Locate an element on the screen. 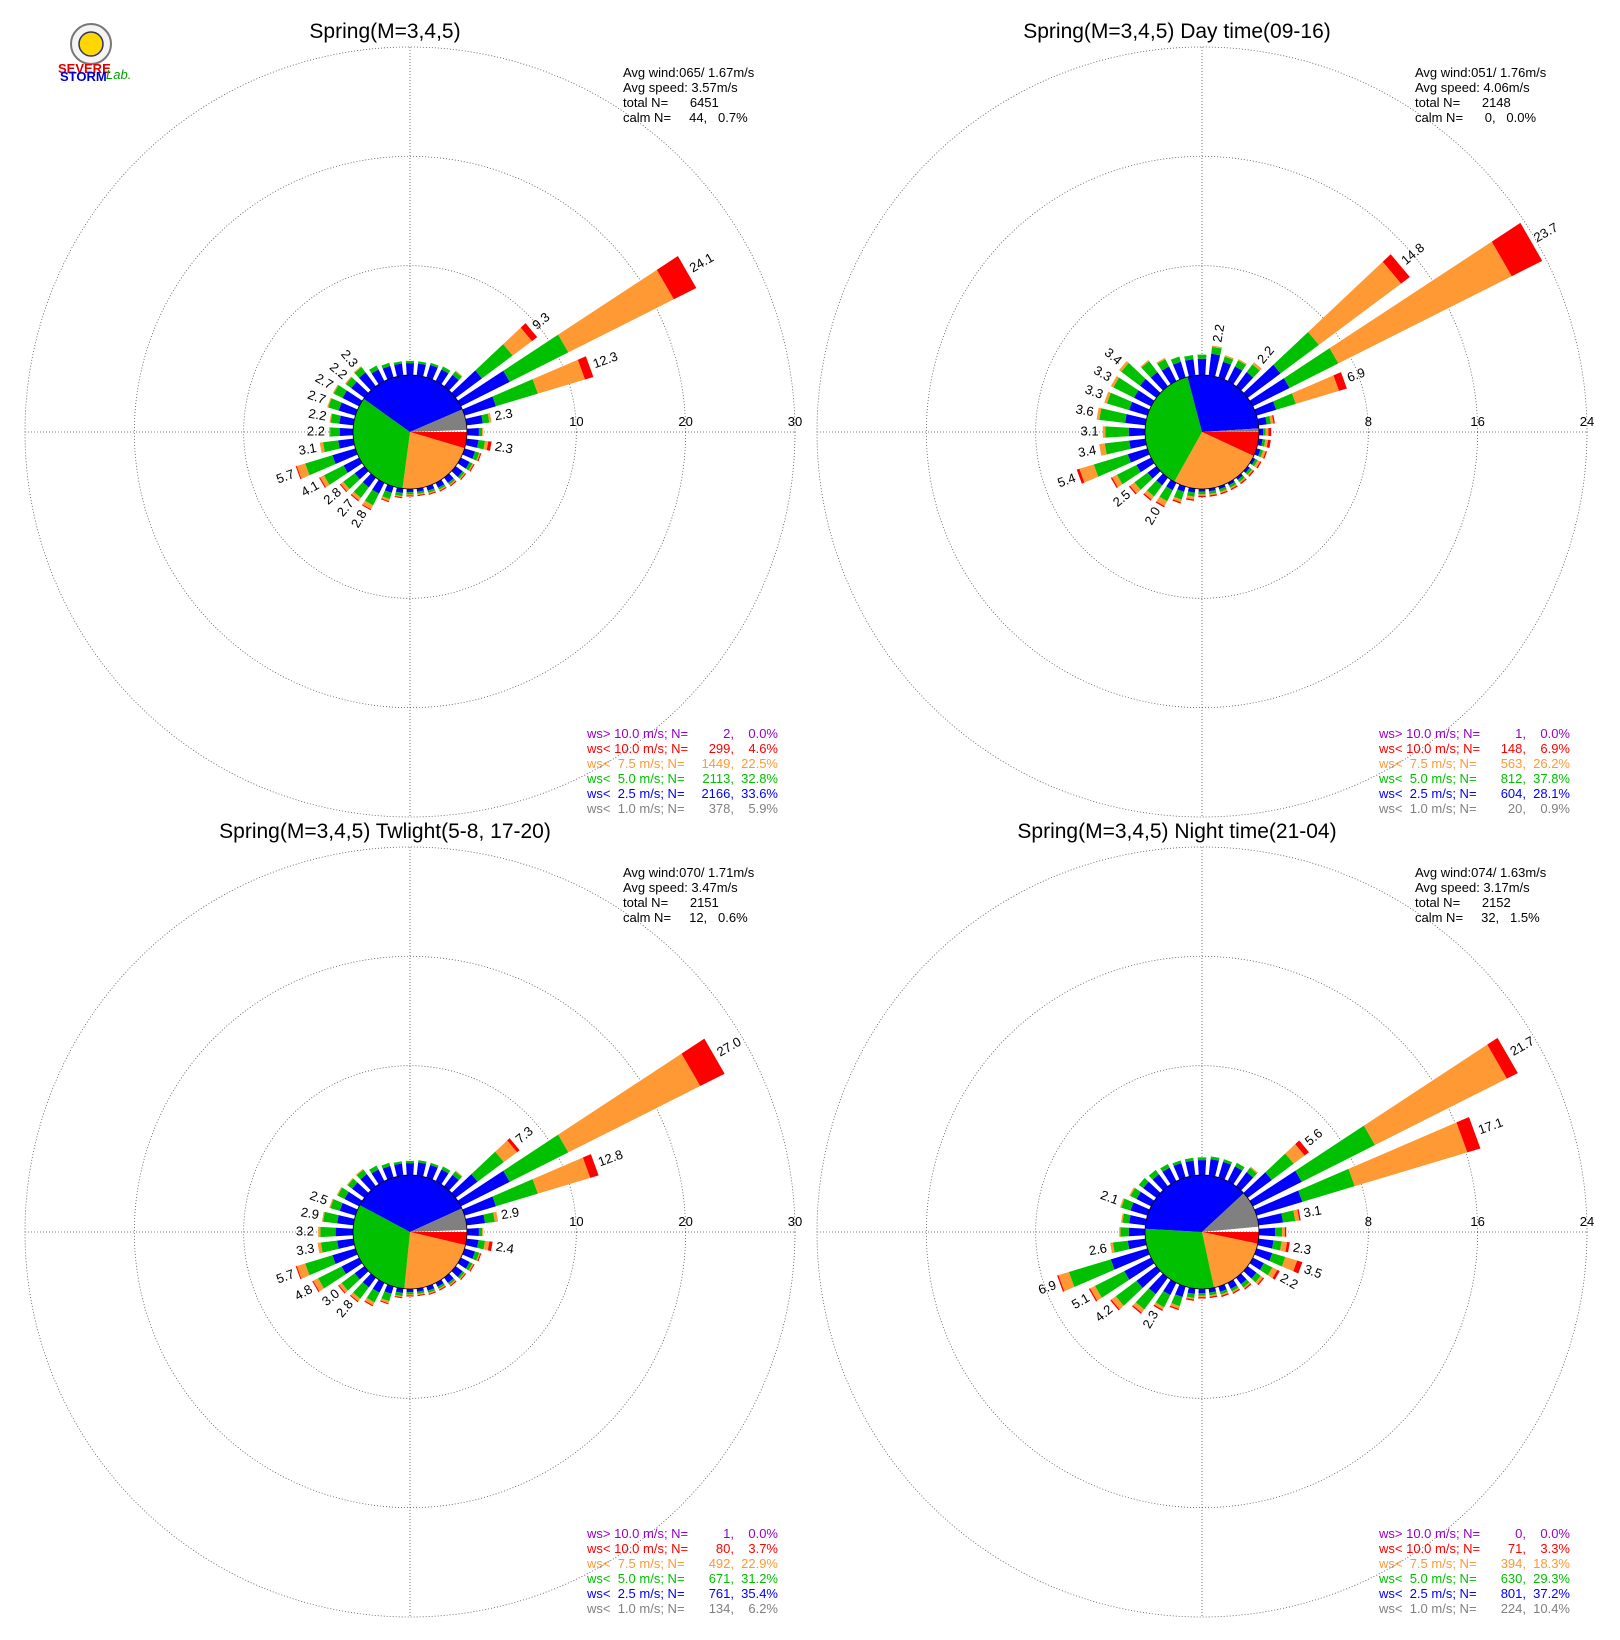 The height and width of the screenshot is (1640, 1620). legend-text: ws< 2.5 m/s; N= is located at coordinates (635, 793).